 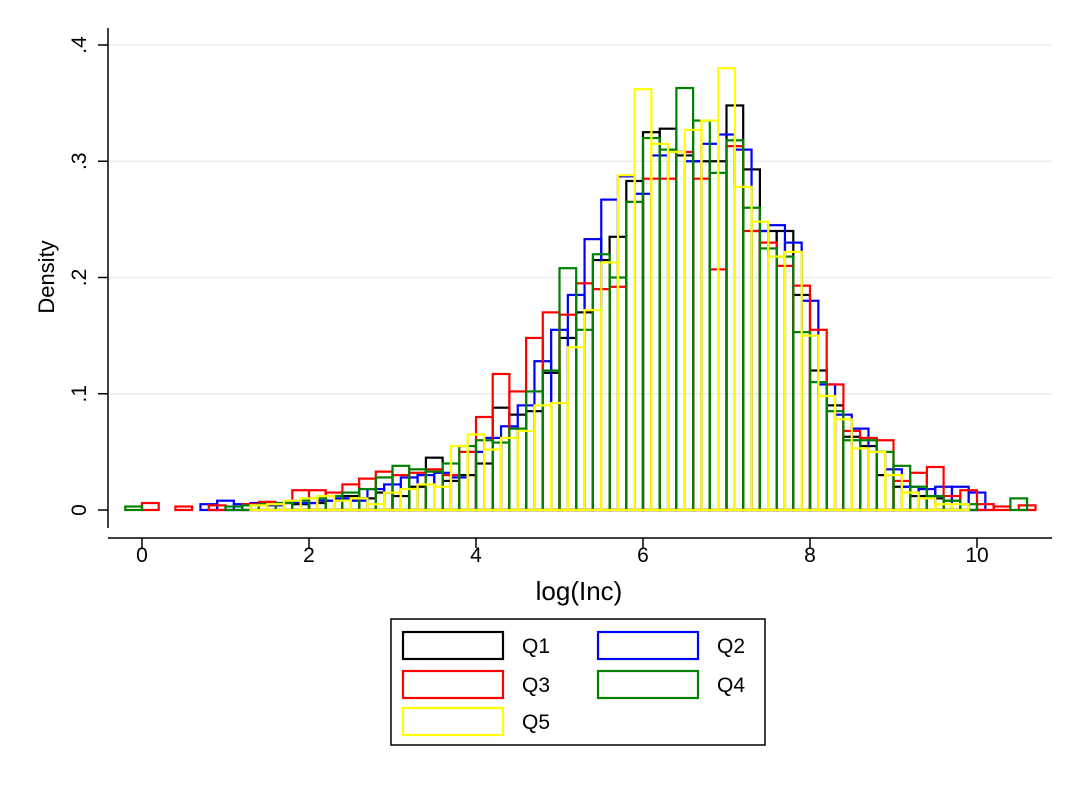 I want to click on legend-box, so click(x=578, y=682).